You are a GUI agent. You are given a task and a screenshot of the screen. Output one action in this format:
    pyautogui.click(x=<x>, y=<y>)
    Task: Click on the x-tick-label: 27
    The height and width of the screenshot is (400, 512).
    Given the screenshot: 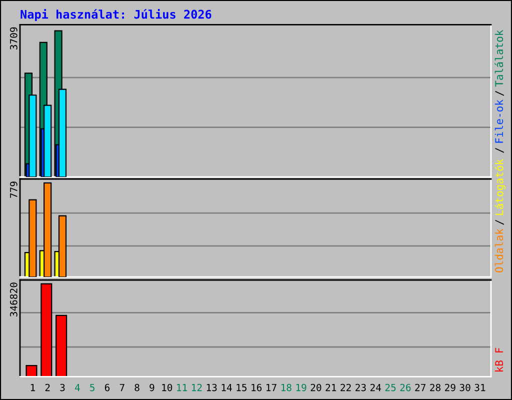 What is the action you would take?
    pyautogui.click(x=420, y=388)
    